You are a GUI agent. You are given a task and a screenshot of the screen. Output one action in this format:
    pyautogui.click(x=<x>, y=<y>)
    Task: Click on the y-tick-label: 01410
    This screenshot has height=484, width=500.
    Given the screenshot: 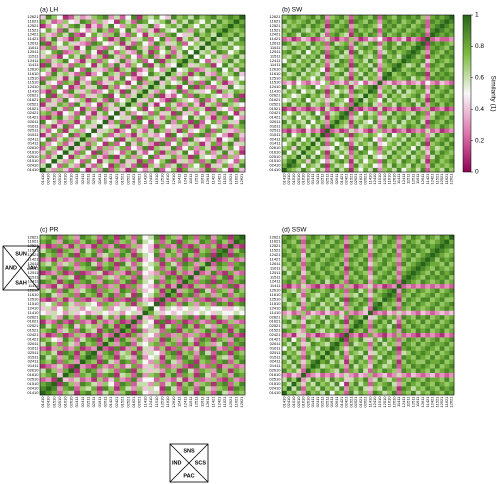 What is the action you would take?
    pyautogui.click(x=33, y=392)
    